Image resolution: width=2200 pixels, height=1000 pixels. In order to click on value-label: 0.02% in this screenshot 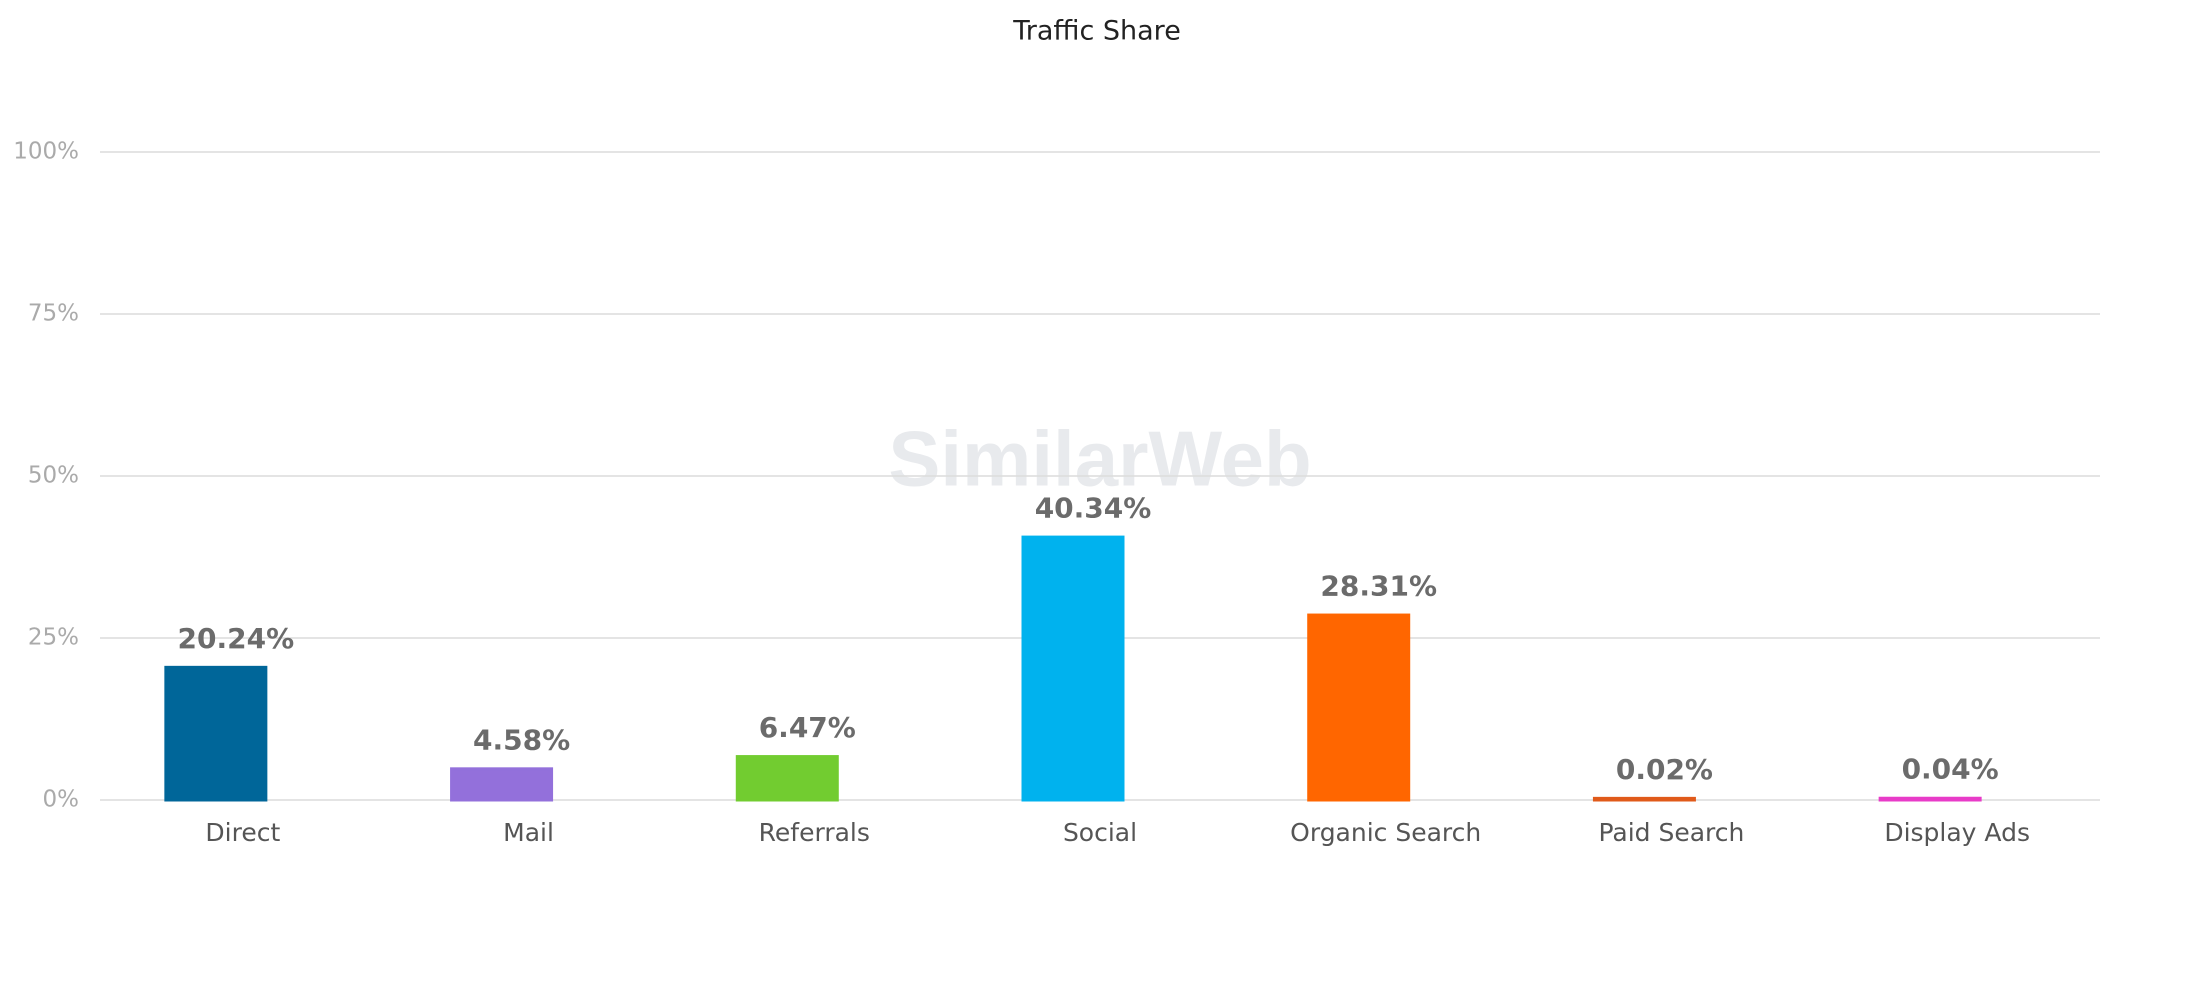, I will do `click(1664, 769)`.